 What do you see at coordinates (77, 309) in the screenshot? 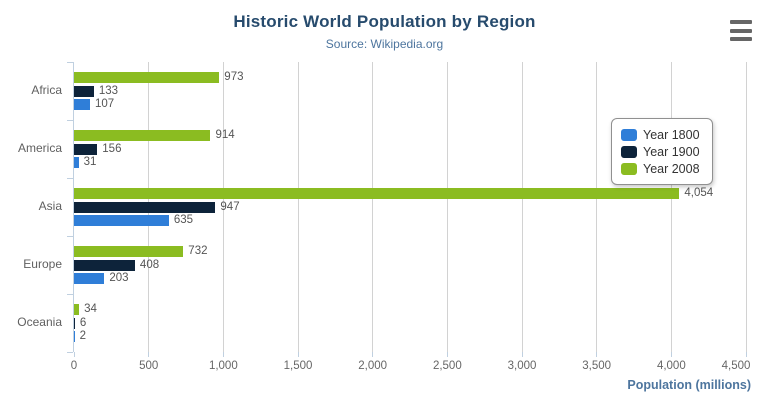
I see `bar-year-2008-oceania` at bounding box center [77, 309].